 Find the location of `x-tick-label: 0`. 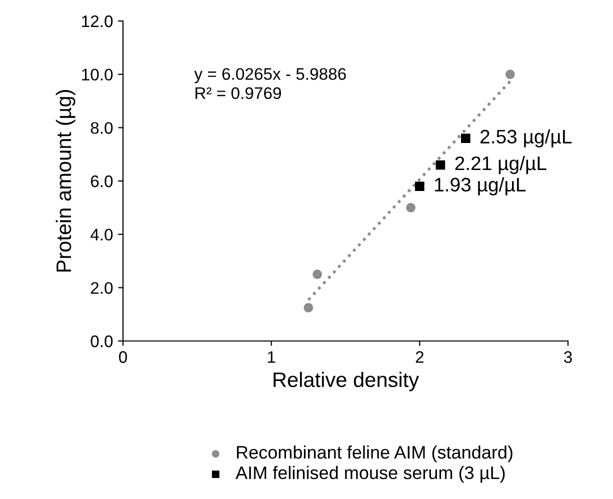

x-tick-label: 0 is located at coordinates (123, 357).